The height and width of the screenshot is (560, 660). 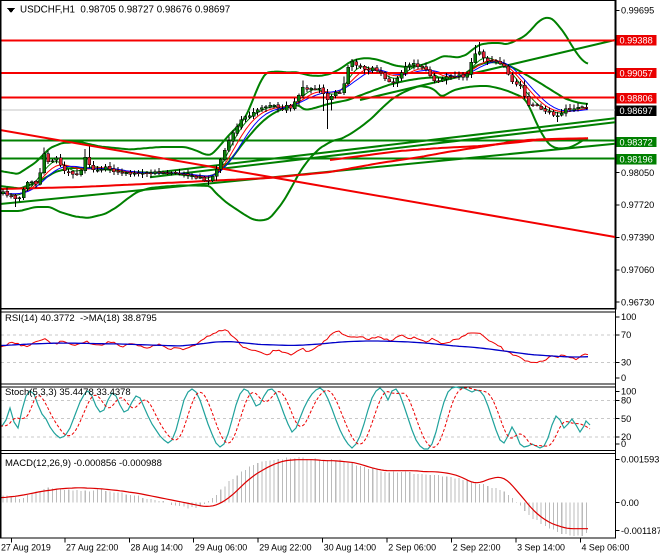 What do you see at coordinates (477, 548) in the screenshot?
I see `svg-text: 2 Sep 22:00` at bounding box center [477, 548].